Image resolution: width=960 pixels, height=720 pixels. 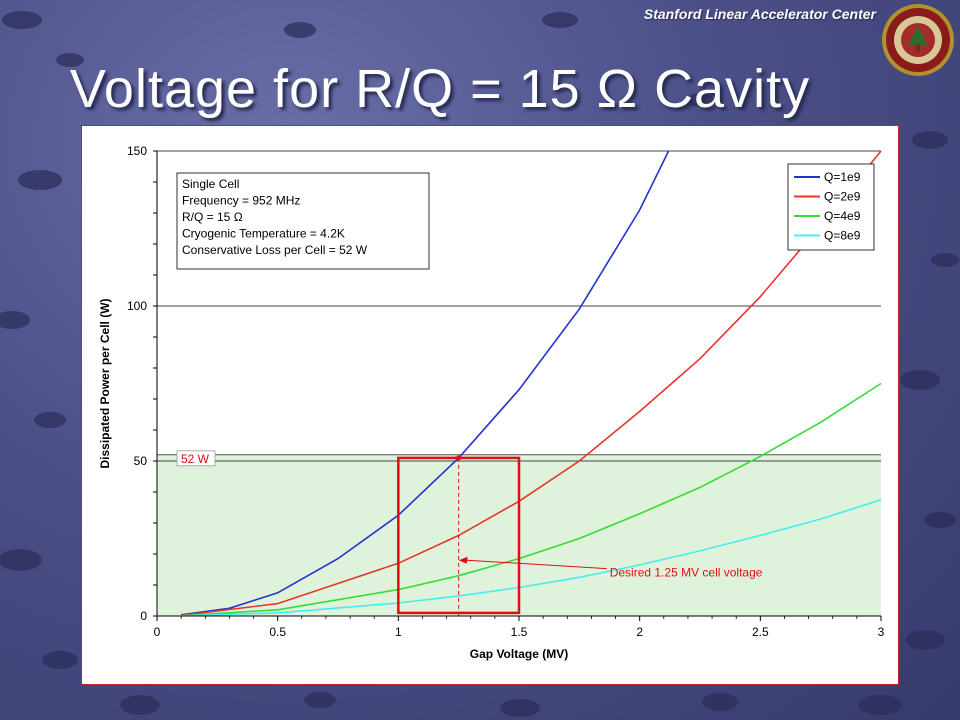 I want to click on legend-label-1: Q=1e9, so click(x=842, y=177).